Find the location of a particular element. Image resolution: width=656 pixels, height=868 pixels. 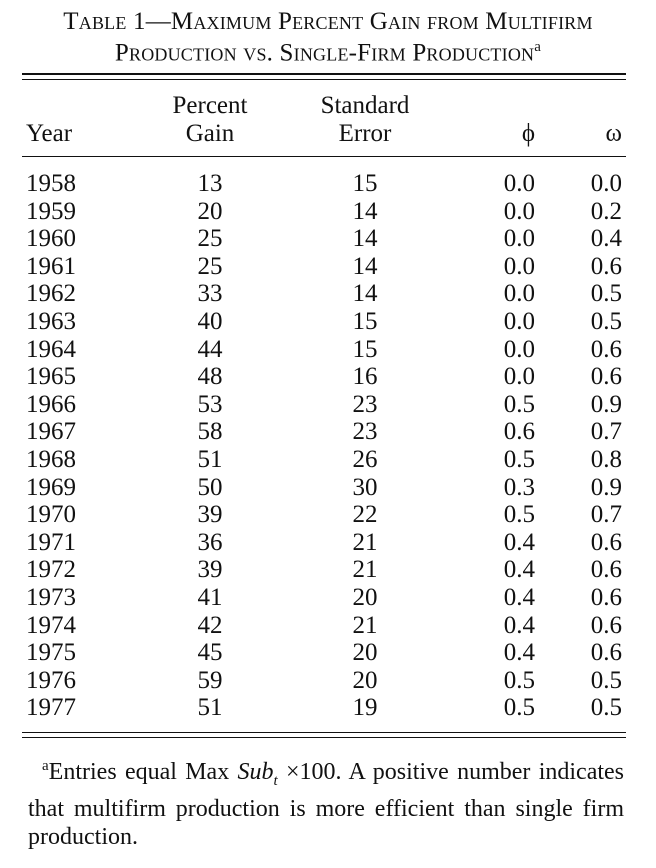

cell-year: 1964 is located at coordinates (51, 349).